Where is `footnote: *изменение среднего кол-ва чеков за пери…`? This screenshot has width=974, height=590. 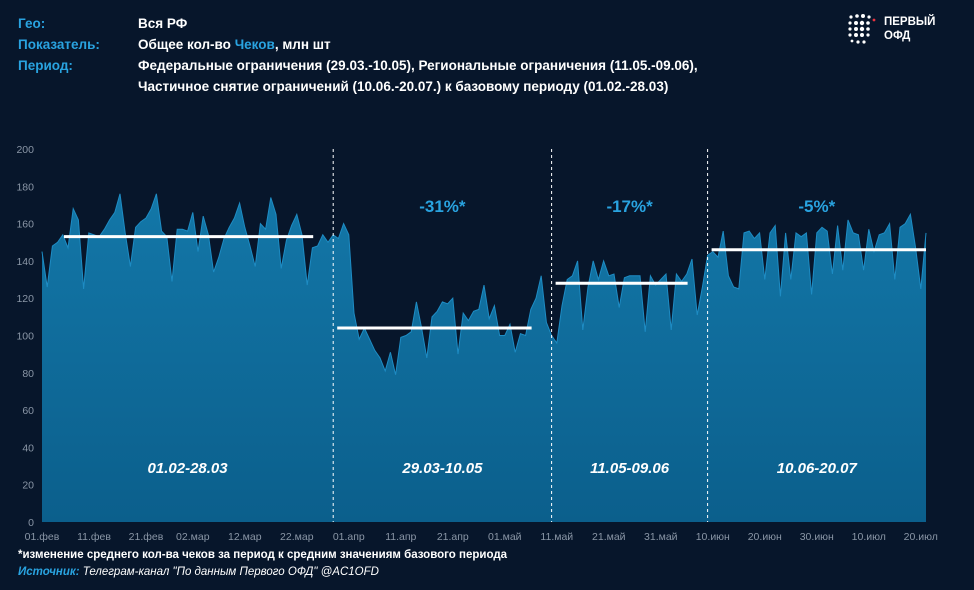
footnote: *изменение среднего кол-ва чеков за пери… is located at coordinates (263, 555).